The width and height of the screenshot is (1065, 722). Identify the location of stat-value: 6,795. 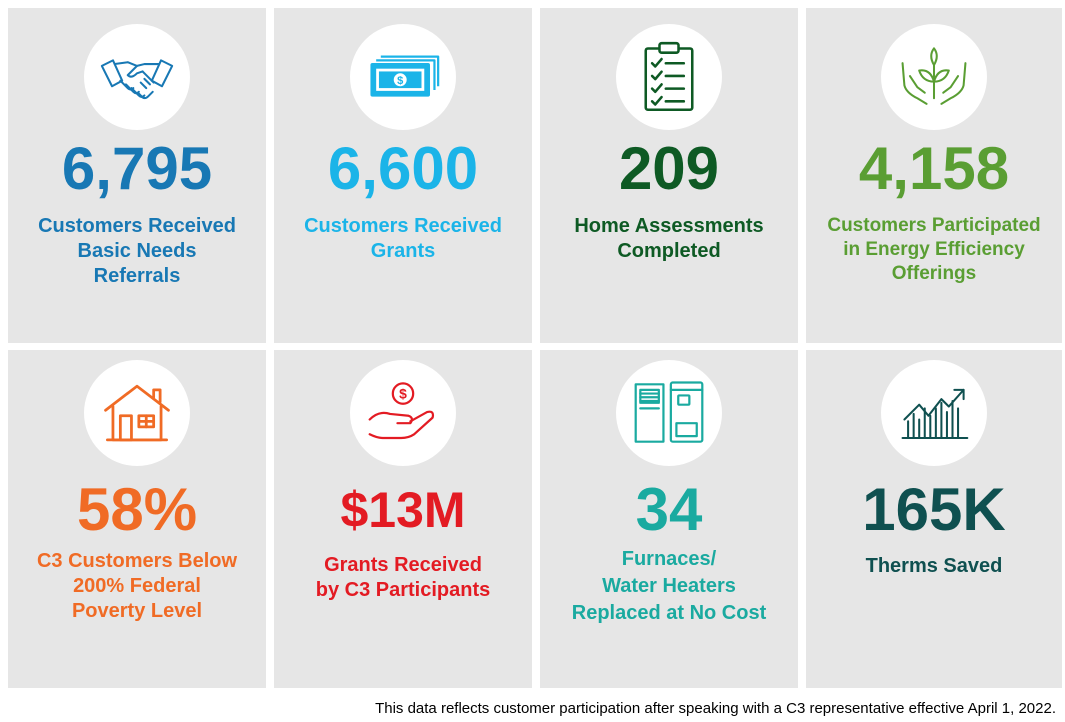
(137, 168).